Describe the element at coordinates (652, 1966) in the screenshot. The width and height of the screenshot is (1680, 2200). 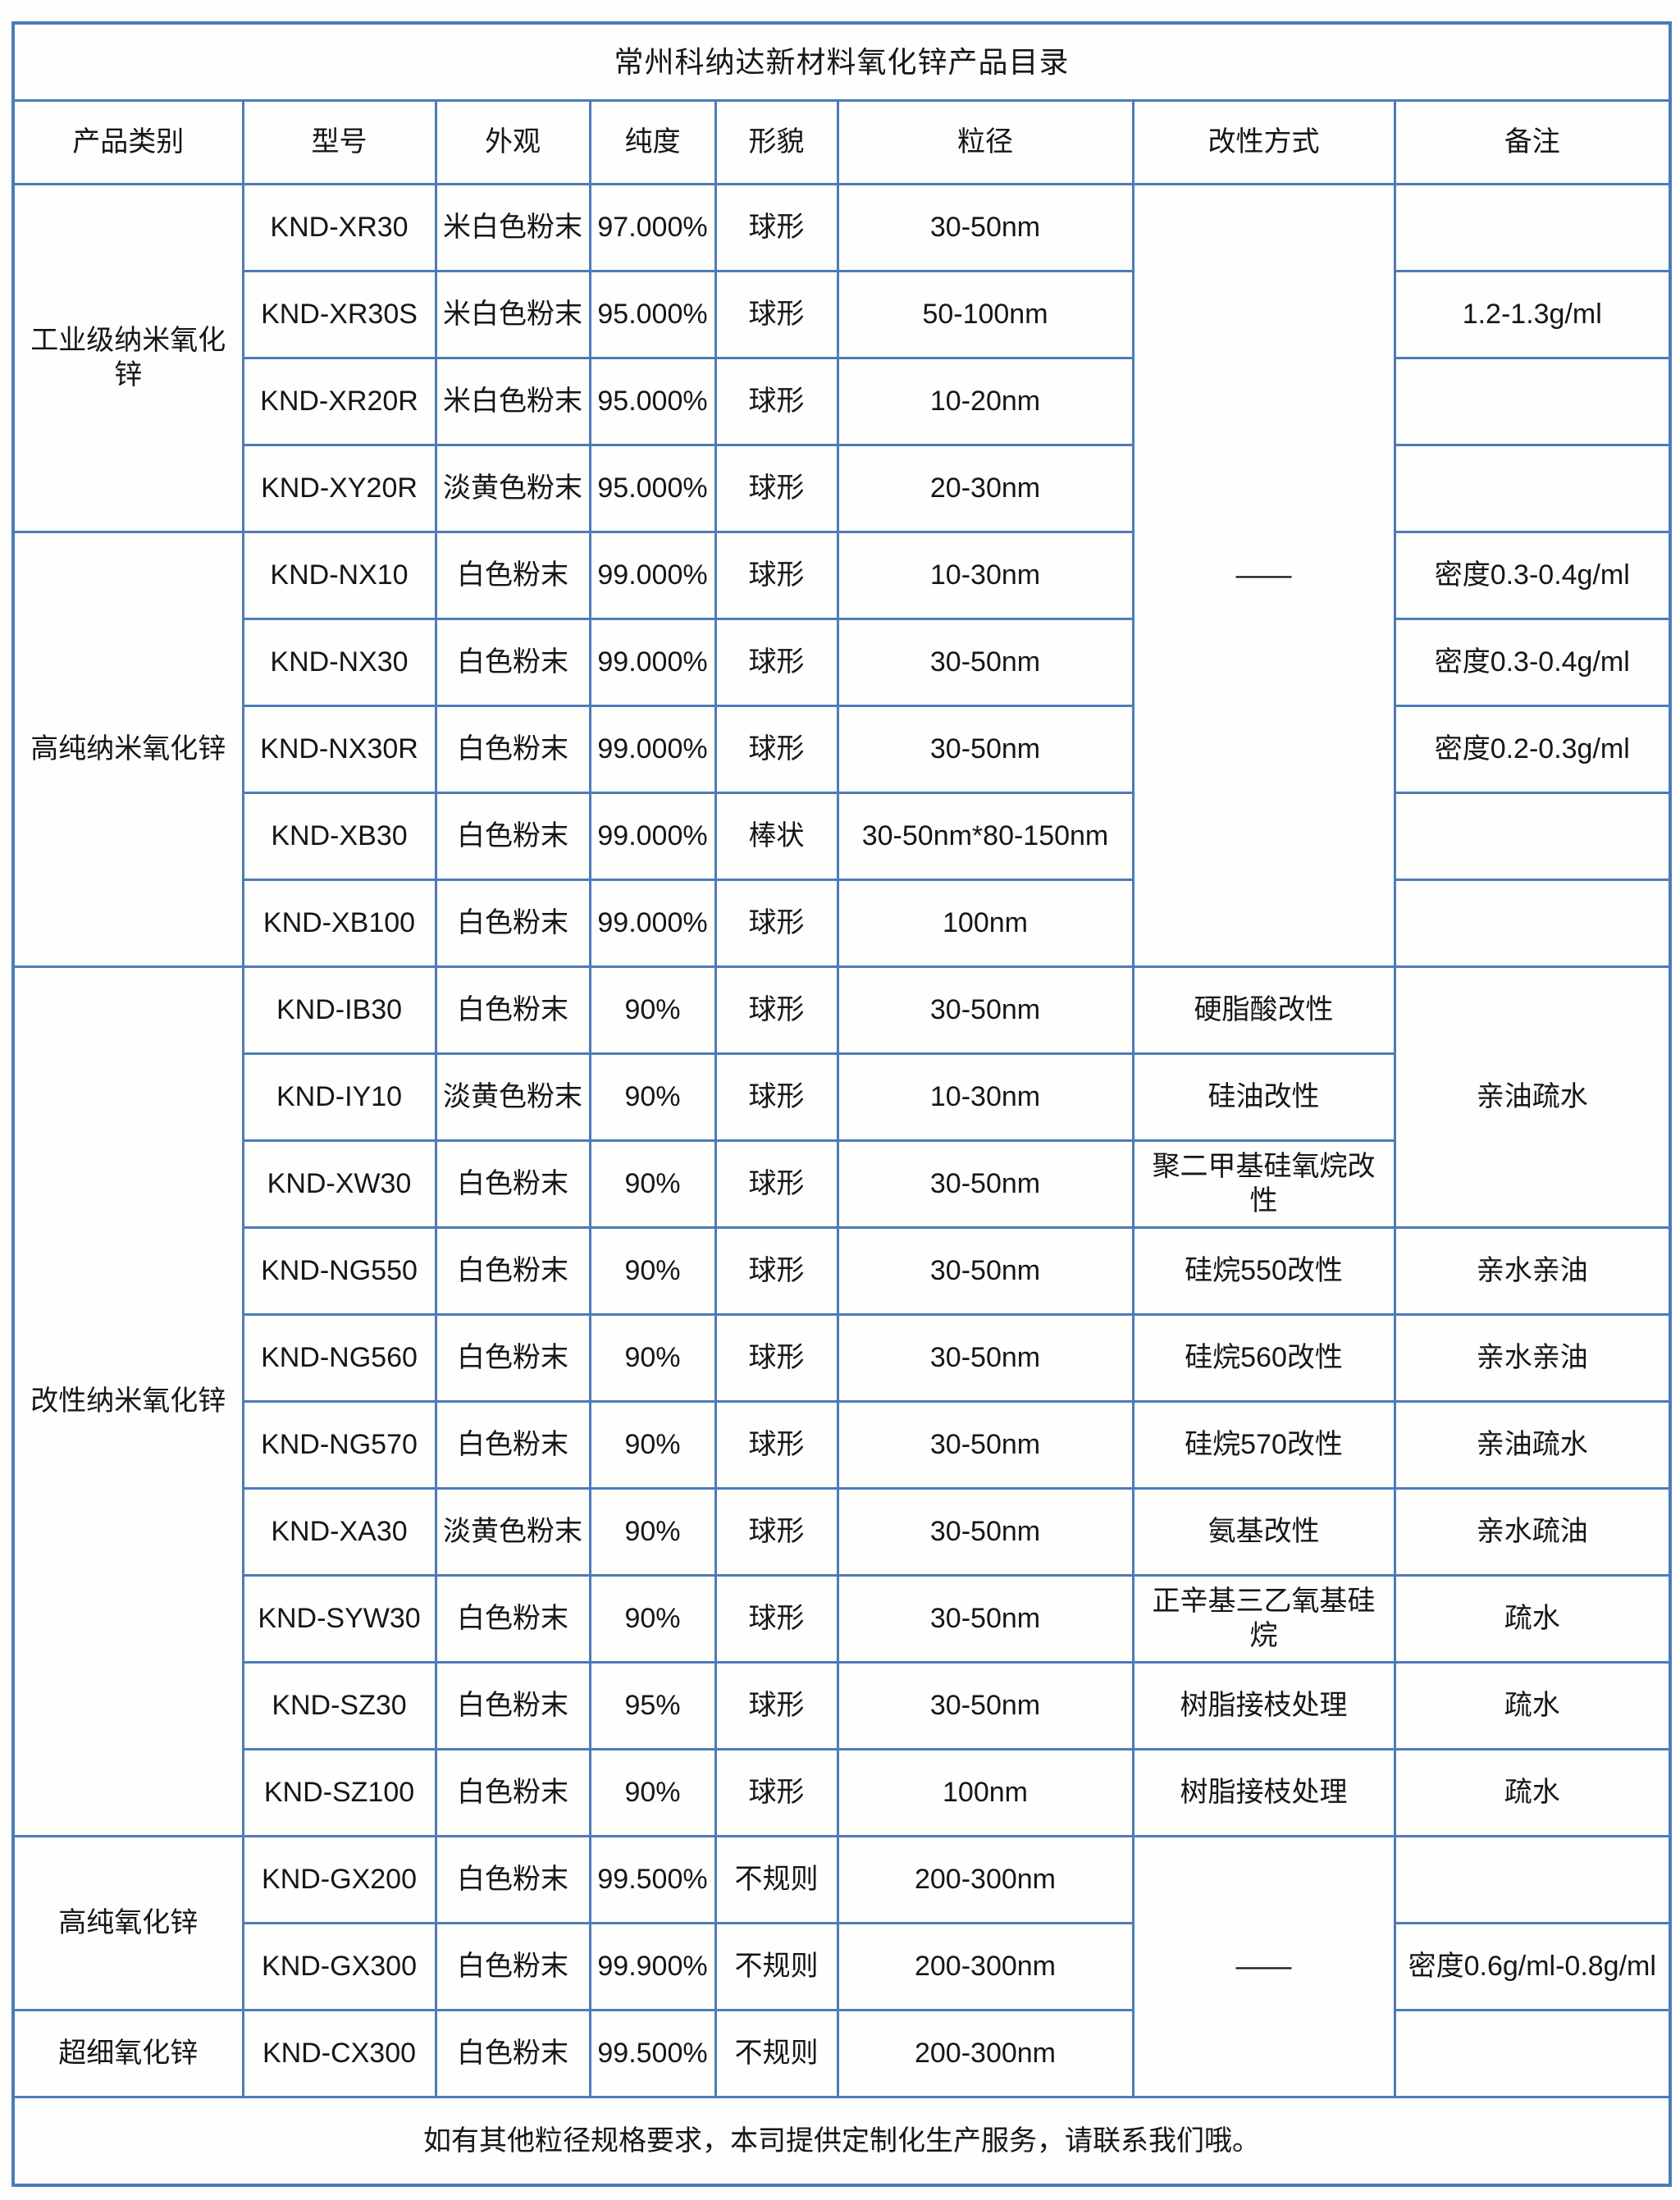
I see `purity-cell: 99.900%` at that location.